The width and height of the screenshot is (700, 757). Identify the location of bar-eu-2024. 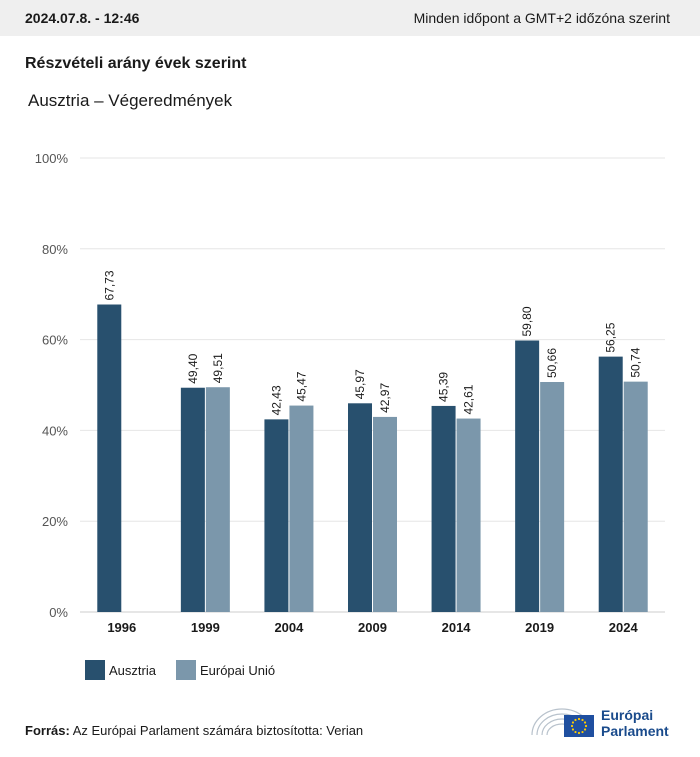
(635, 496).